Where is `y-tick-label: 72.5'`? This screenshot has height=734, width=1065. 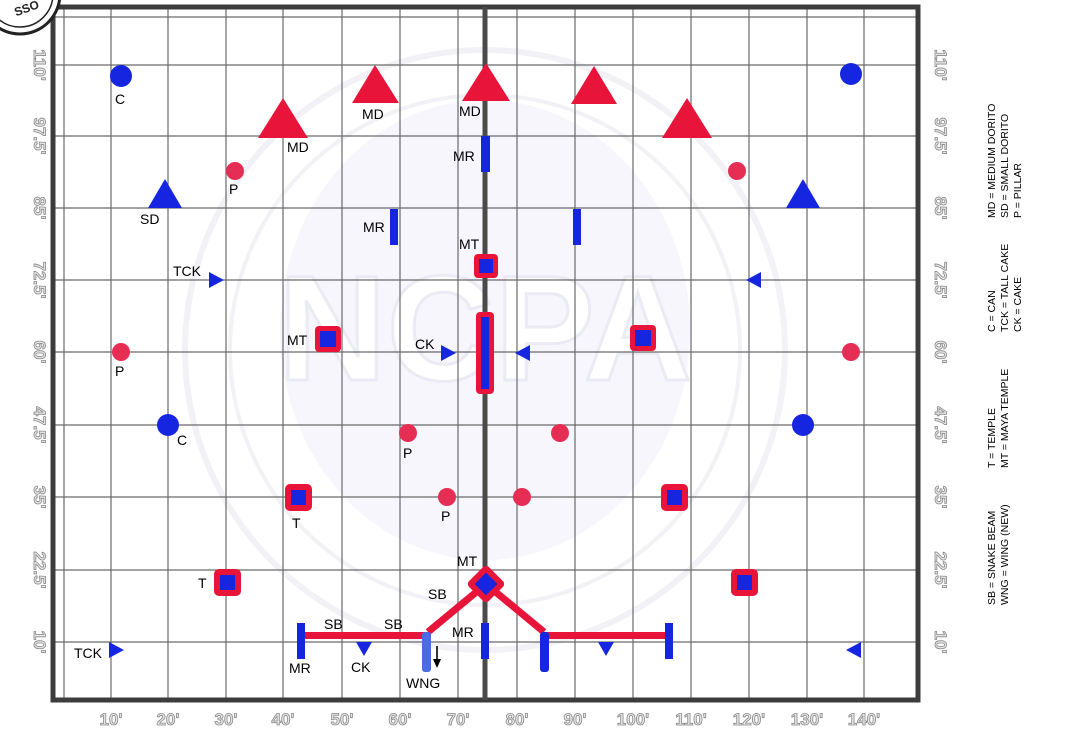 y-tick-label: 72.5' is located at coordinates (39, 279).